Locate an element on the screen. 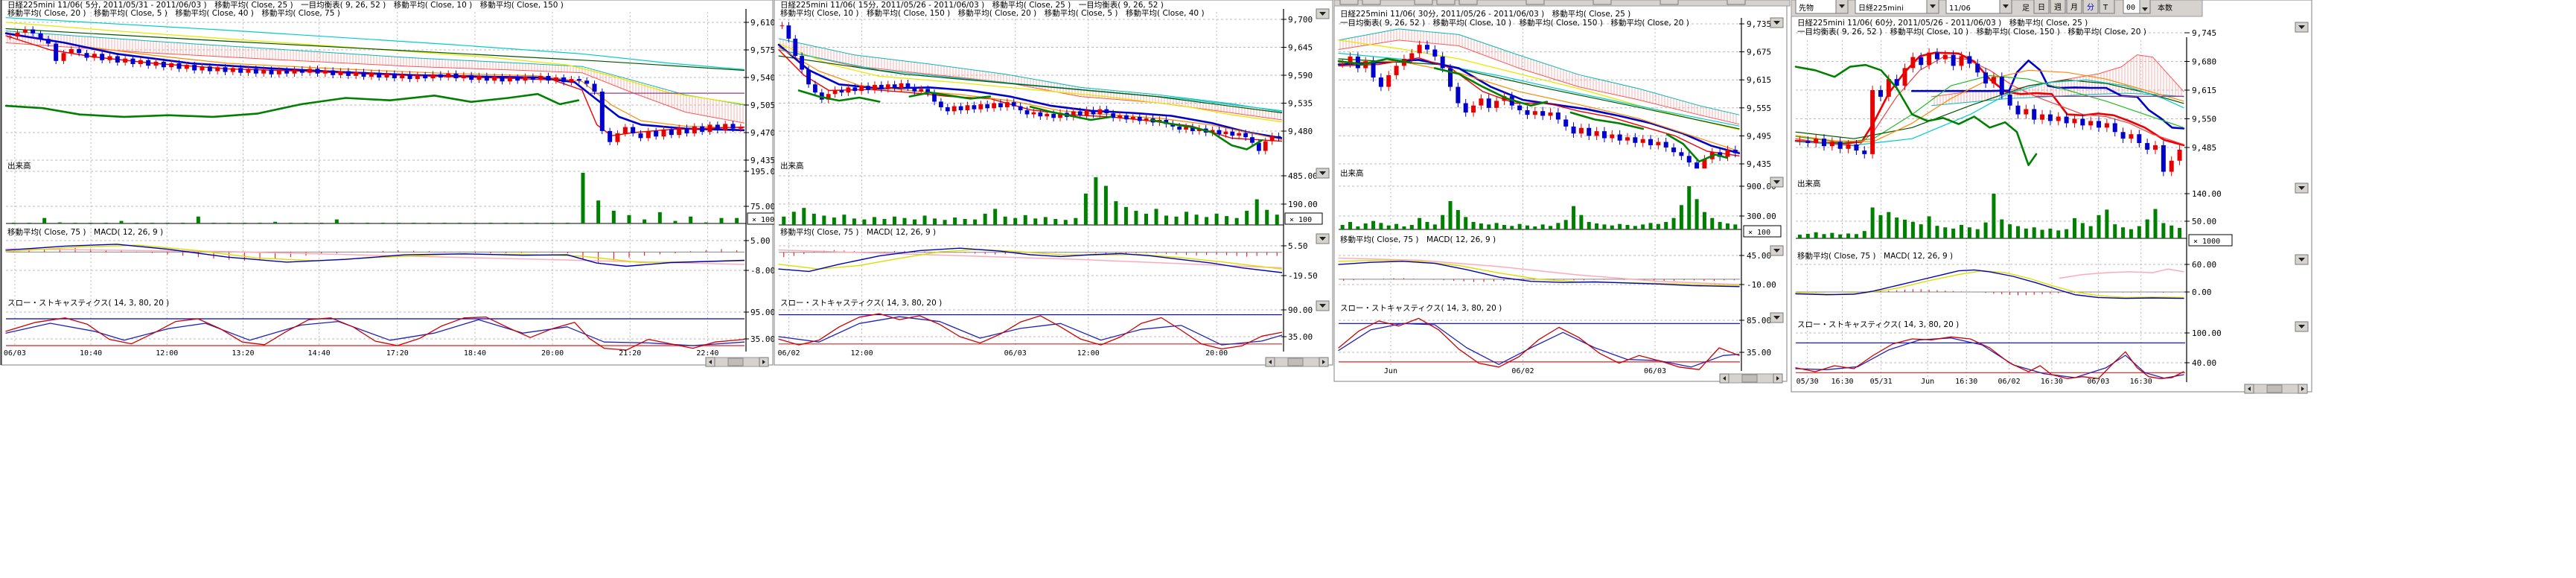 The width and height of the screenshot is (2576, 578). toolbar-button-label: 月 is located at coordinates (2074, 7).